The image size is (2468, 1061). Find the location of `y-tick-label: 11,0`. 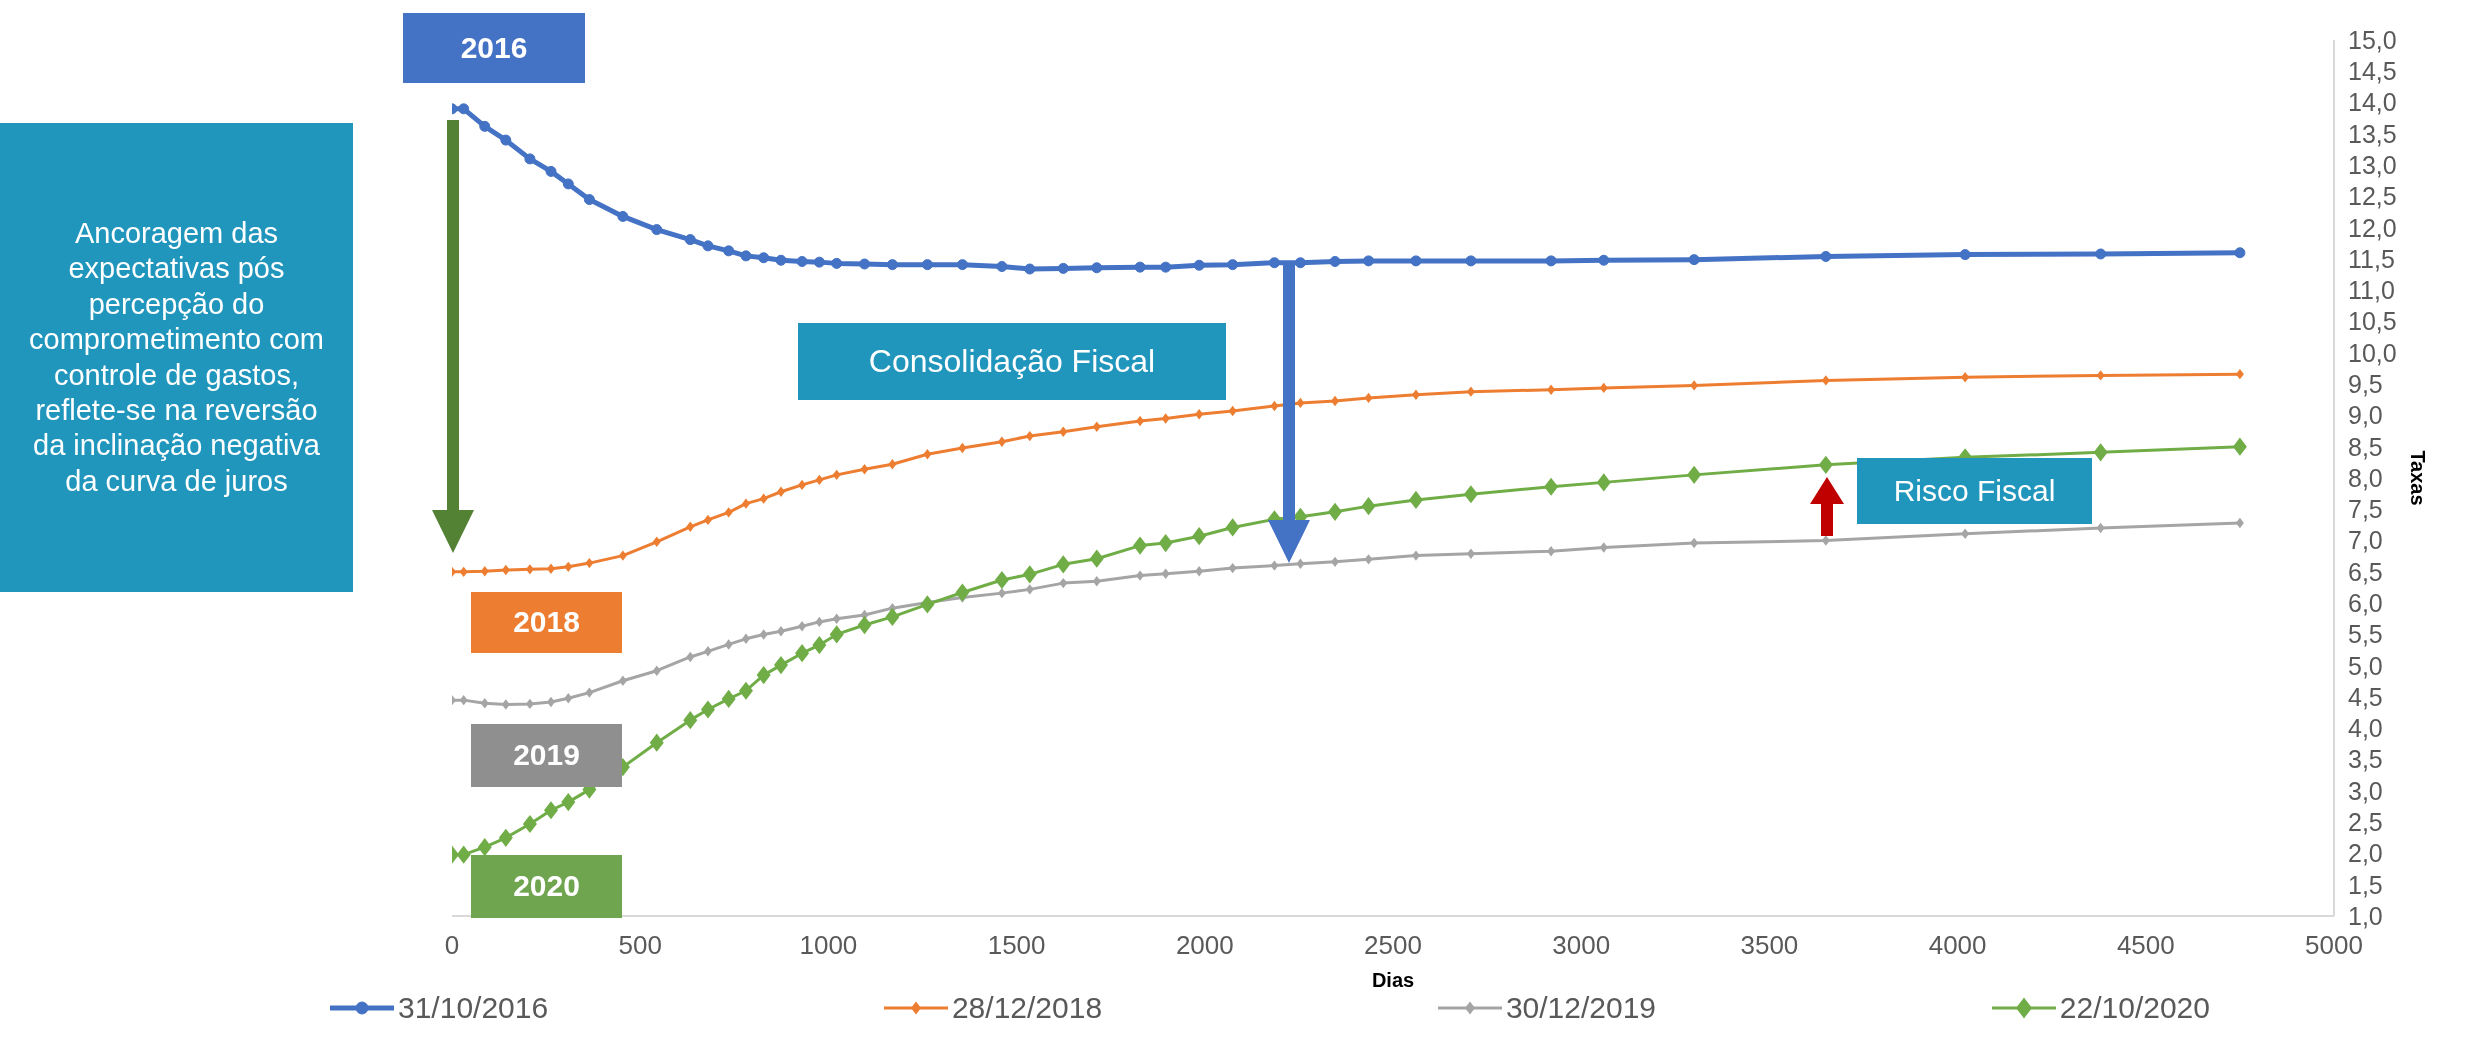

y-tick-label: 11,0 is located at coordinates (2371, 290).